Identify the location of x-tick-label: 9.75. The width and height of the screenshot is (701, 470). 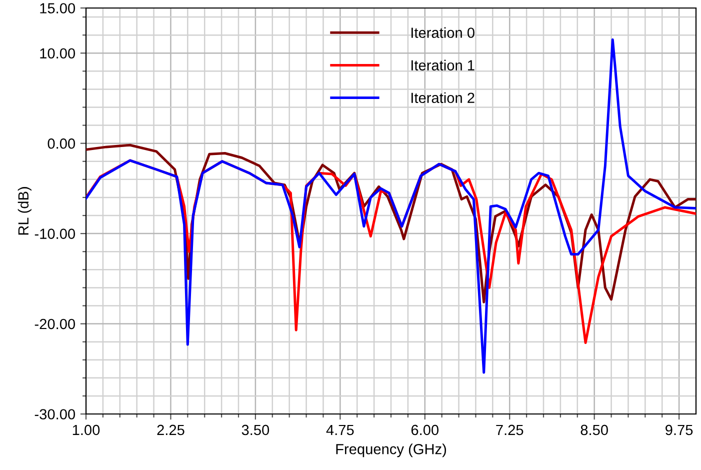
(679, 430).